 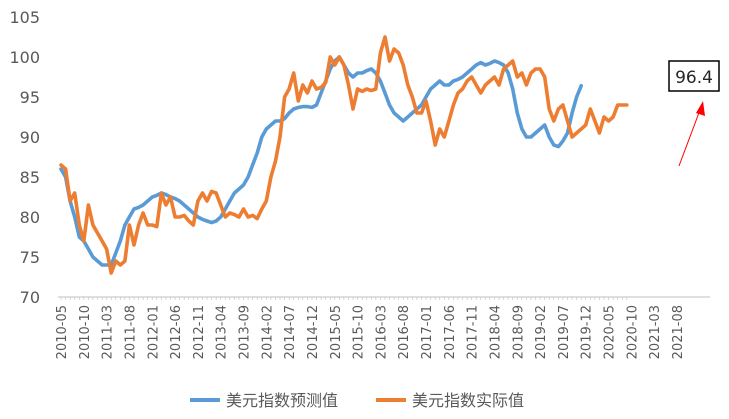 I want to click on x-tick-label: 2014-02, so click(x=267, y=332).